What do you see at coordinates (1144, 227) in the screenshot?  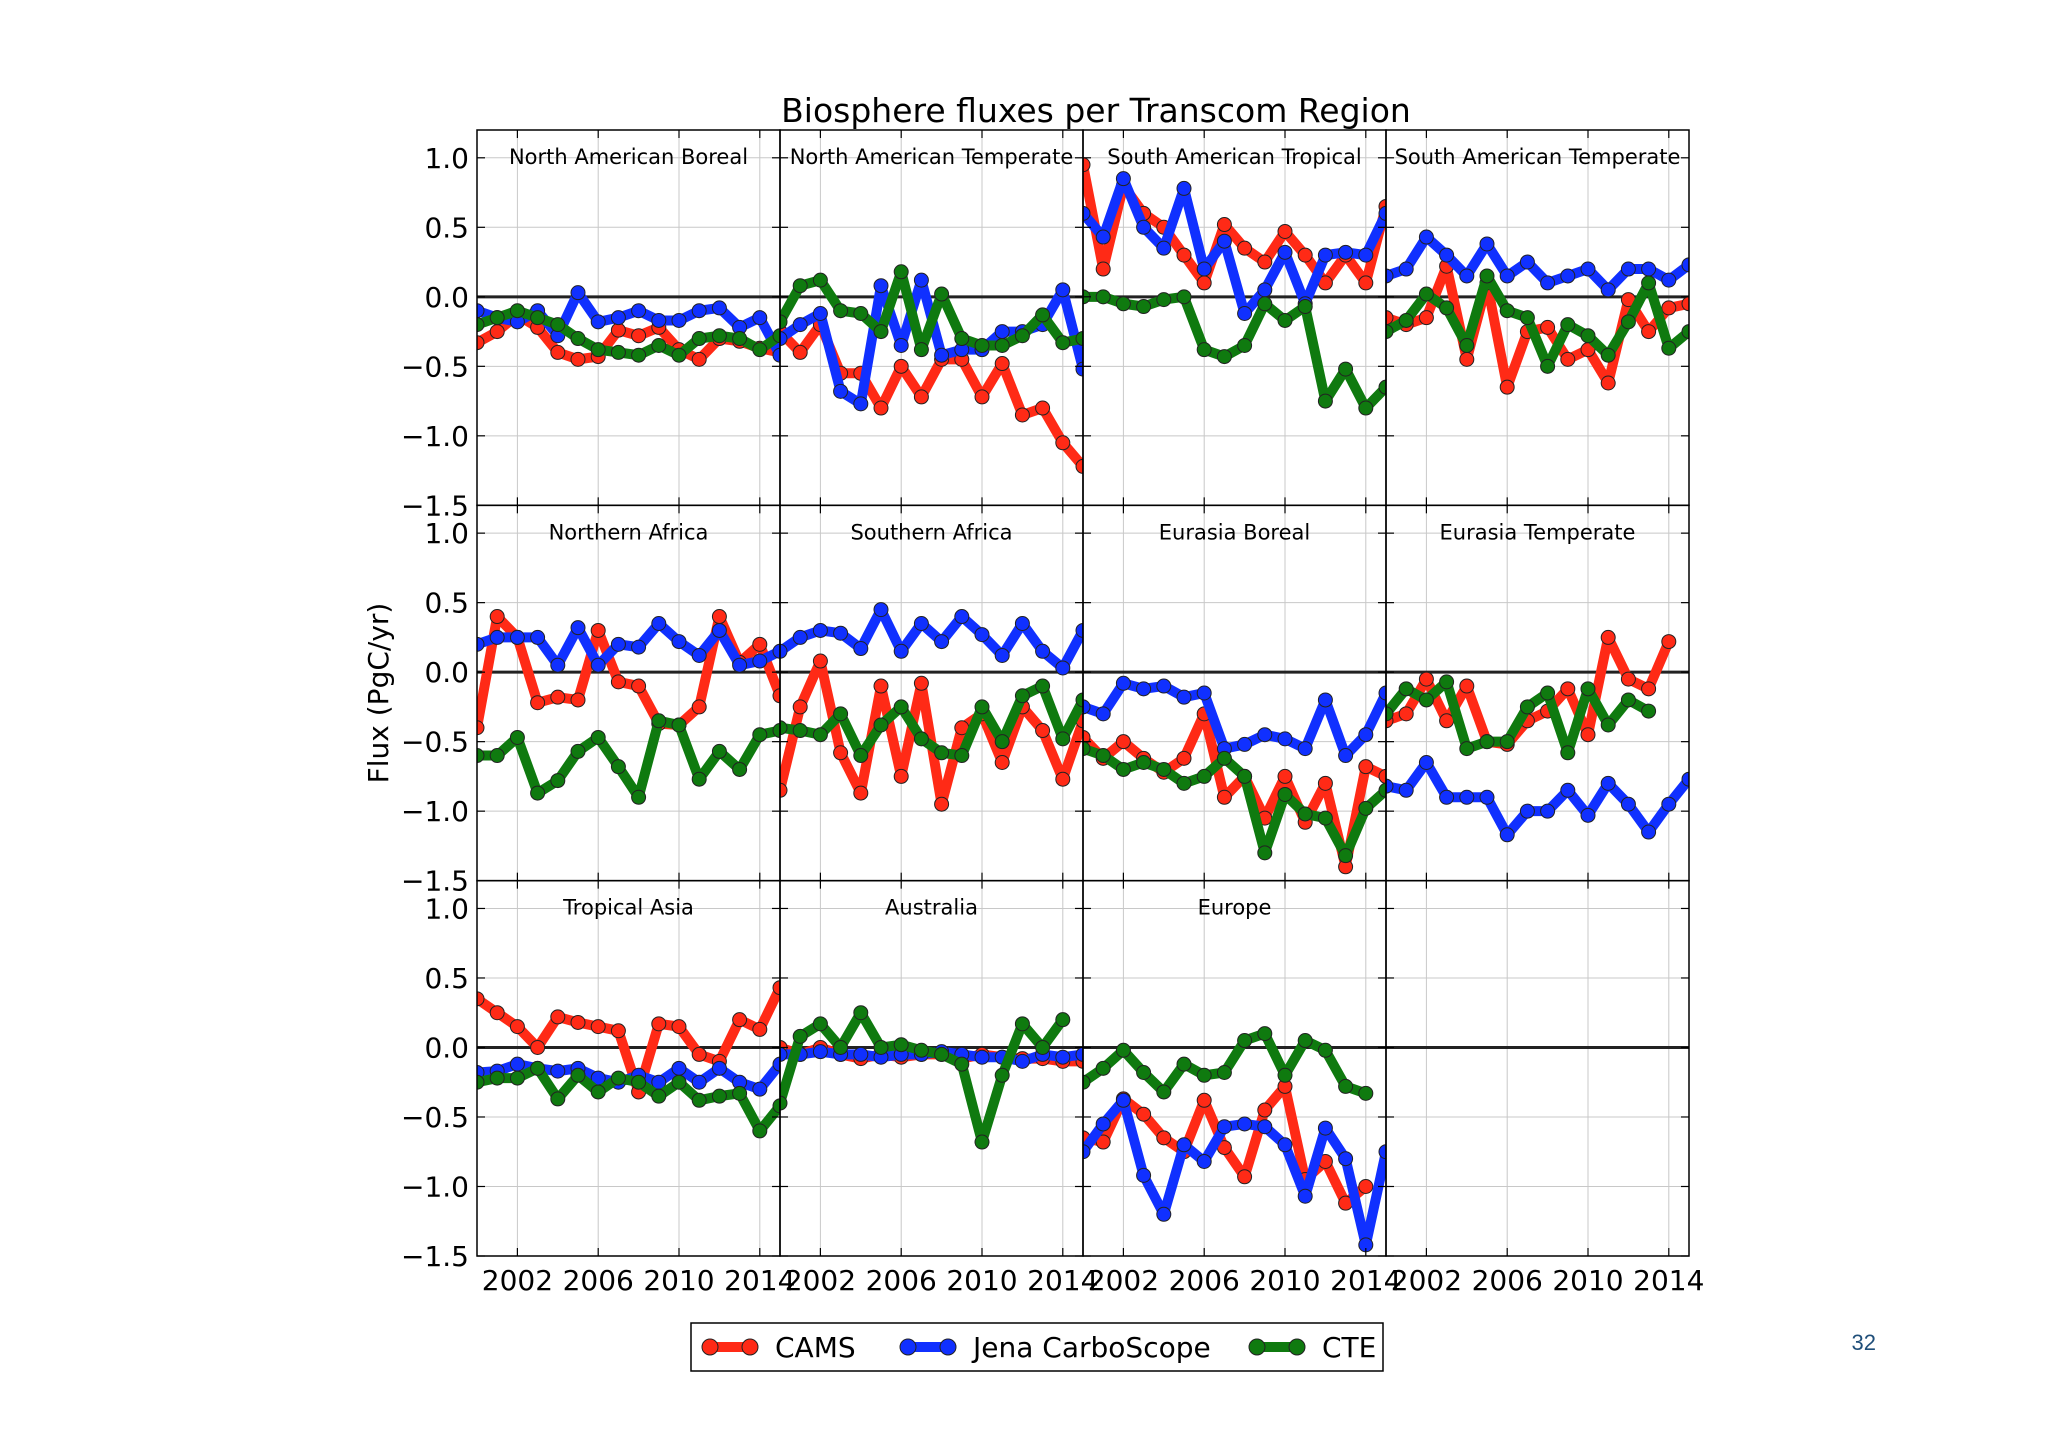 I see `point-jena-carboscope-south-american-tropical-2003` at bounding box center [1144, 227].